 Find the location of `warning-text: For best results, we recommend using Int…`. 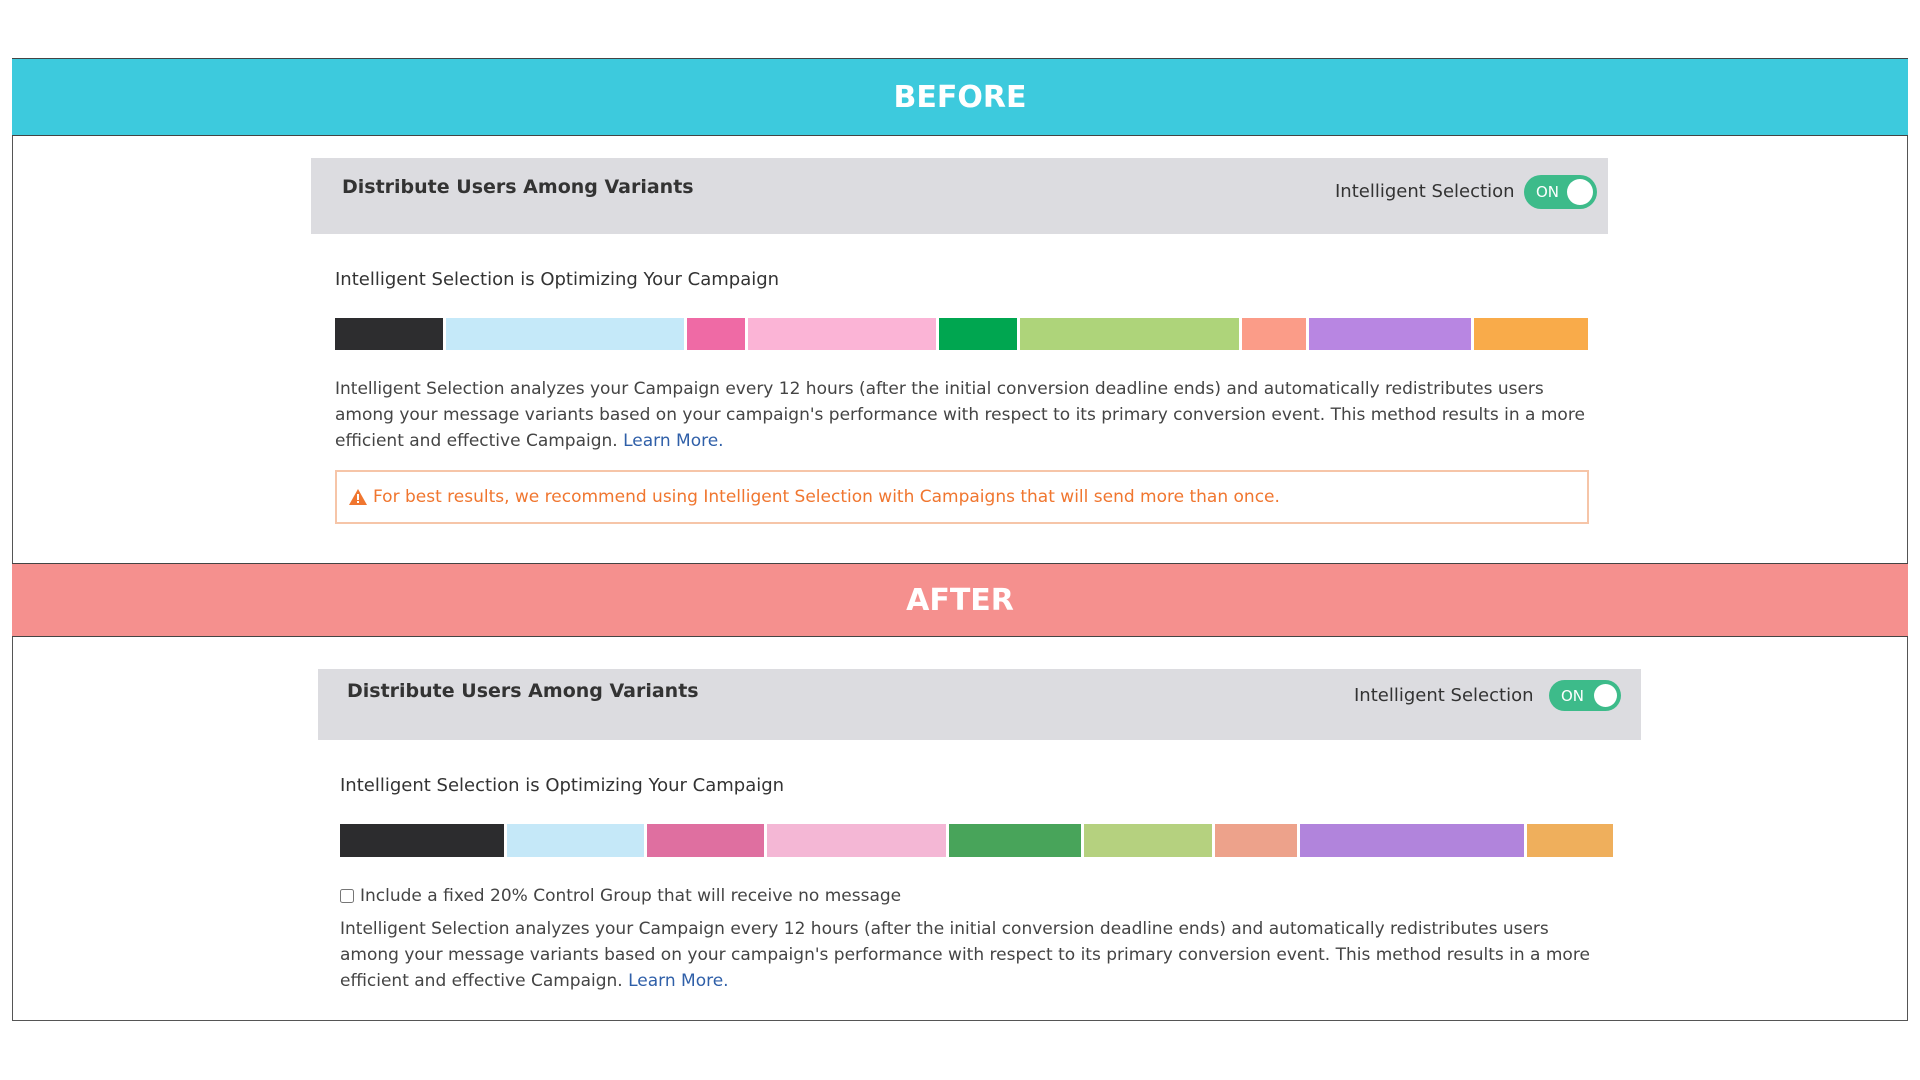

warning-text: For best results, we recommend using Int… is located at coordinates (826, 497).